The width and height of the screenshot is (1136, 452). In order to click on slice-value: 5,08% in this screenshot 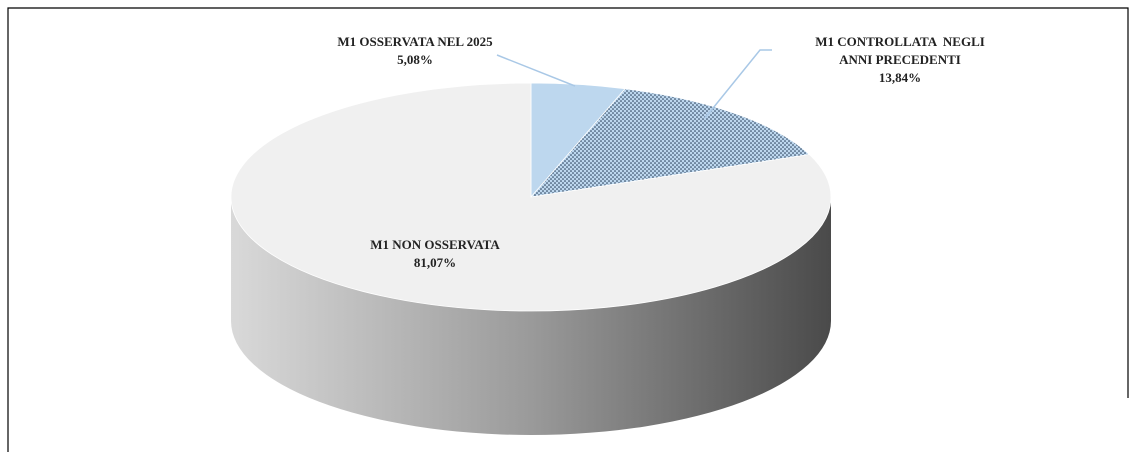, I will do `click(415, 59)`.